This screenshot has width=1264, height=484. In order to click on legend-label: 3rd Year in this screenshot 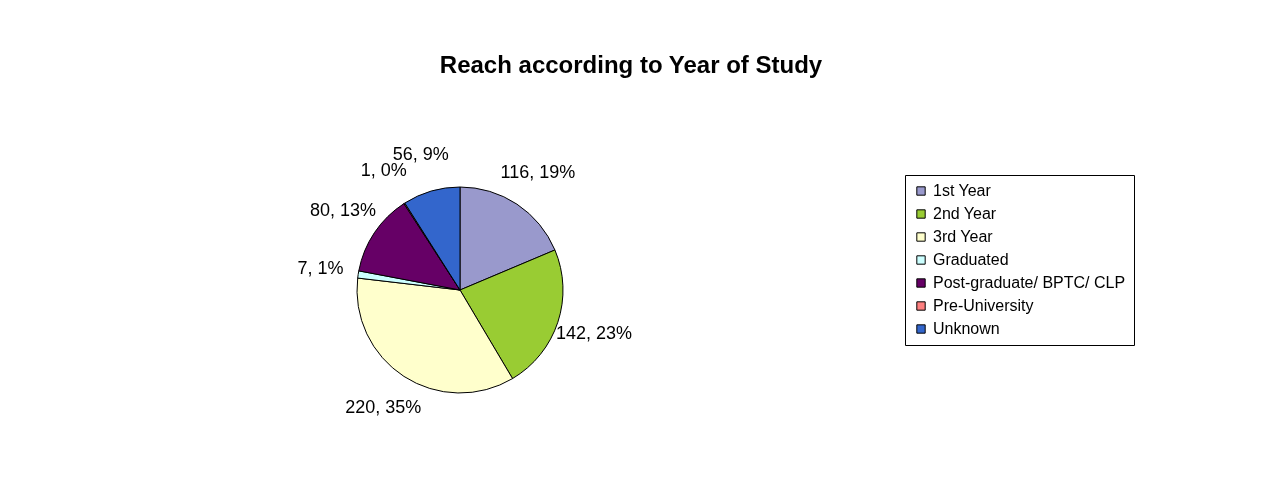, I will do `click(963, 236)`.